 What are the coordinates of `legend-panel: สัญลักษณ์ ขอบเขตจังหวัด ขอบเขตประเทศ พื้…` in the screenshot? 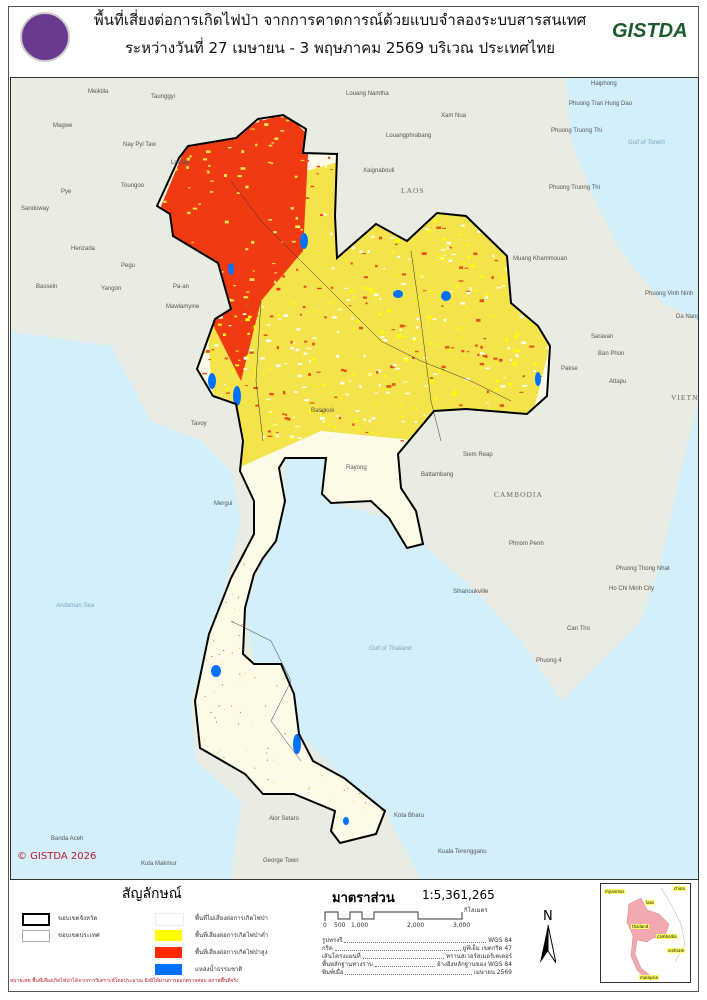 It's located at (353, 934).